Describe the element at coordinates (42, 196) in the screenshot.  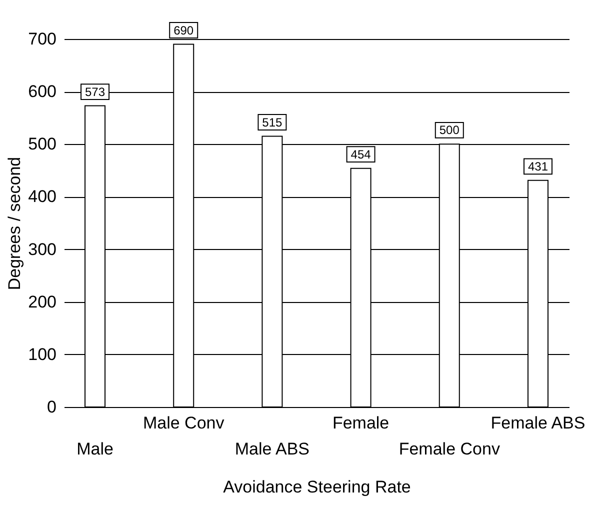
I see `y-tick-label: 400` at that location.